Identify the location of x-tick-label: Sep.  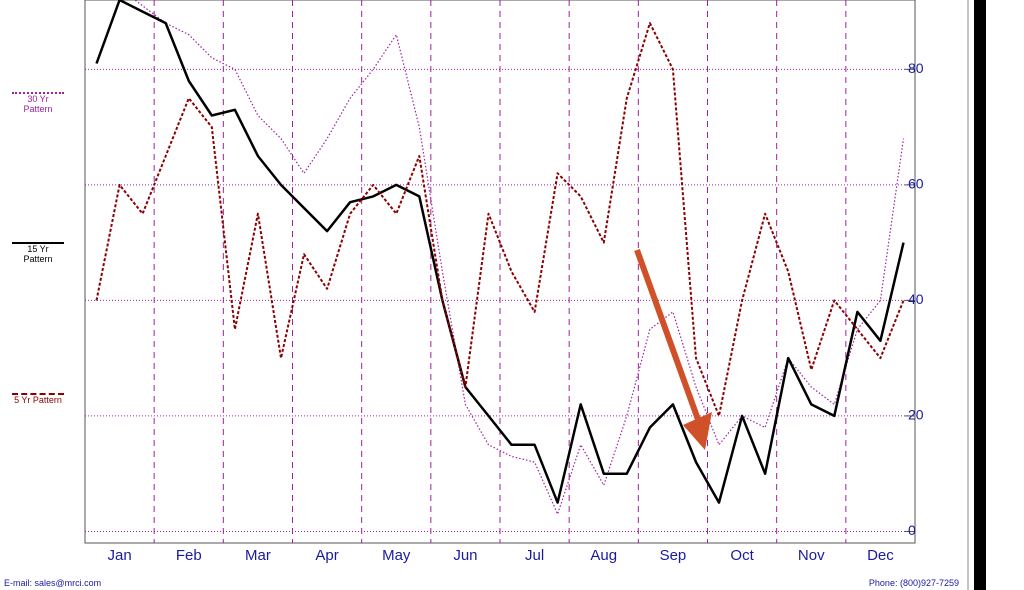
(673, 555).